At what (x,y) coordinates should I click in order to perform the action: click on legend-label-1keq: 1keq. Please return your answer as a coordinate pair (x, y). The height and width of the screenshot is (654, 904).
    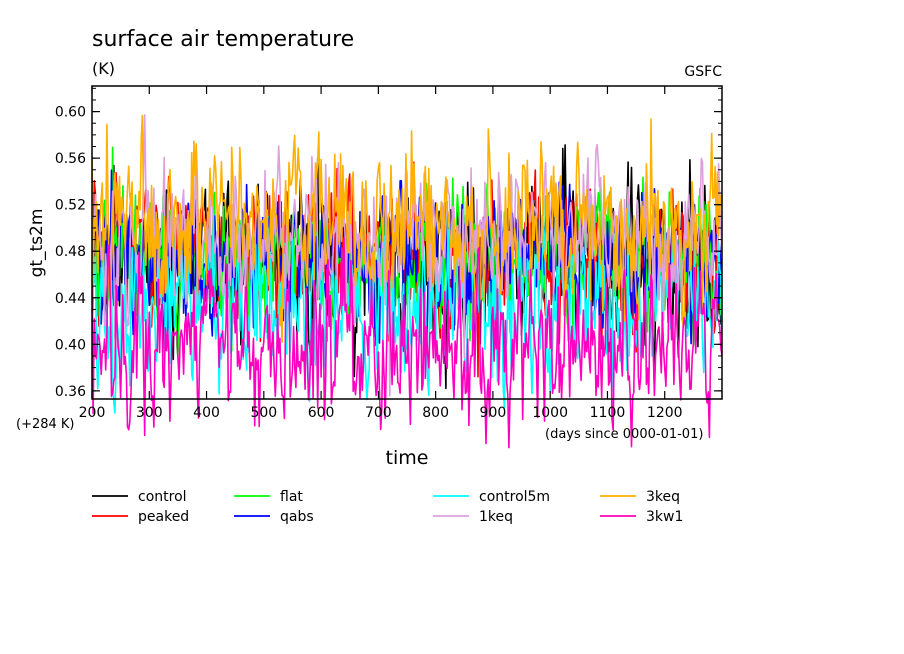
    Looking at the image, I should click on (496, 517).